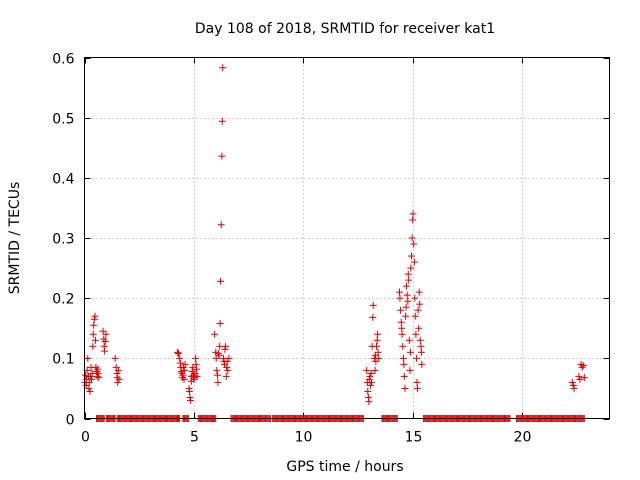  Describe the element at coordinates (63, 120) in the screenshot. I see `y-tick-label: 0.5` at that location.